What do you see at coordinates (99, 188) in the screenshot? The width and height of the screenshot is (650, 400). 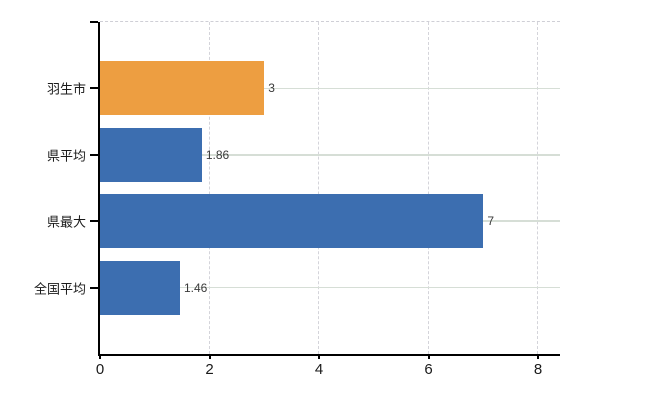 I see `y-axis-line` at bounding box center [99, 188].